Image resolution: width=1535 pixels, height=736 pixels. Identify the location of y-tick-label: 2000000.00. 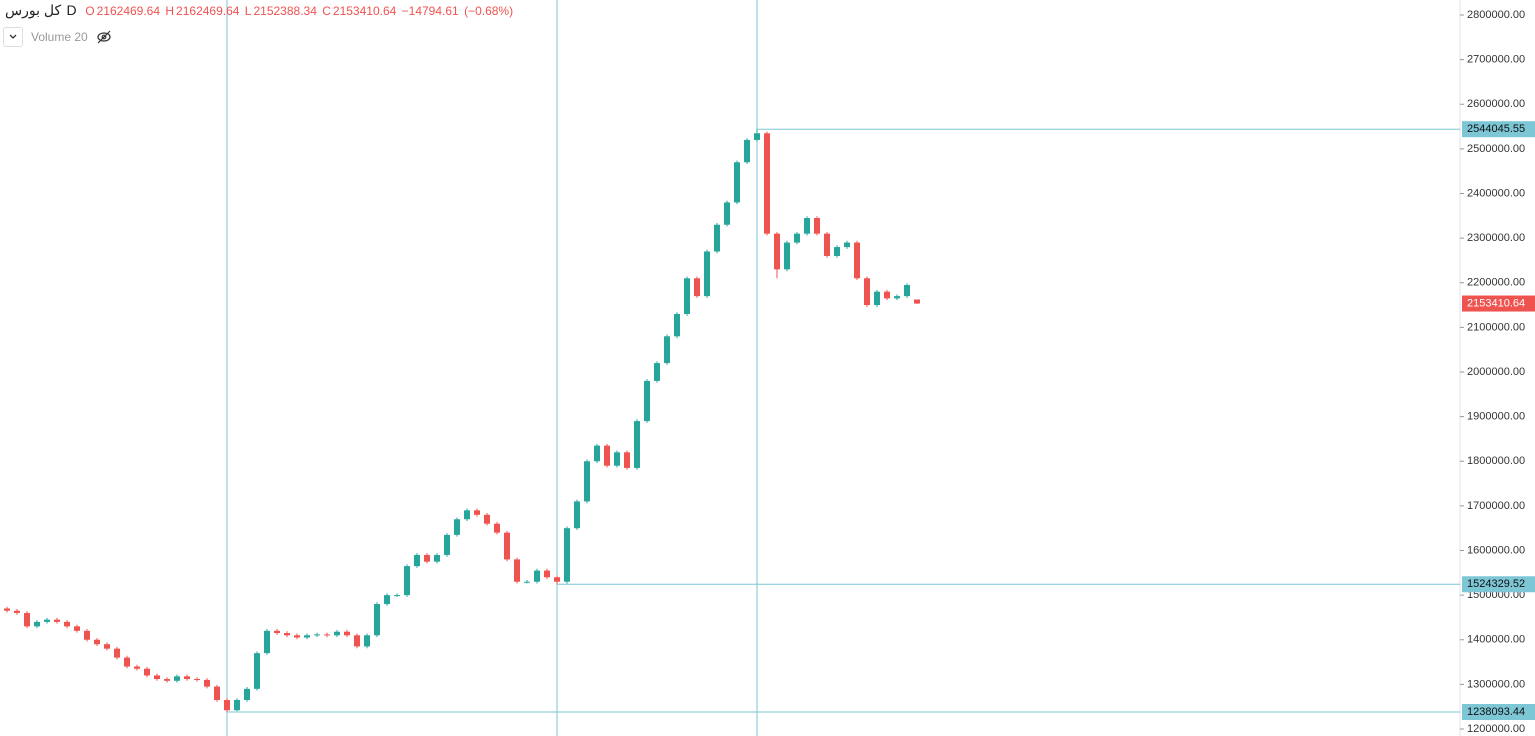
(1496, 372).